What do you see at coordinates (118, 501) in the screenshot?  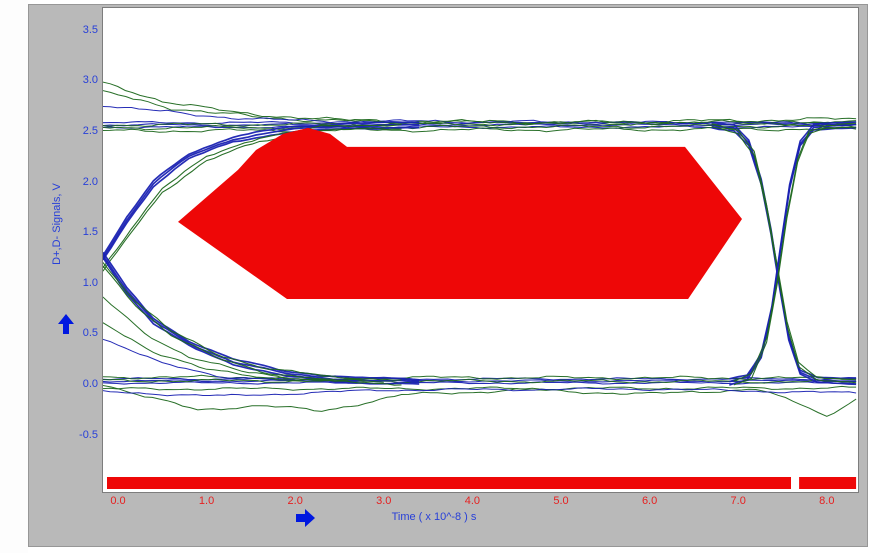 I see `x-tick-label: 0.0` at bounding box center [118, 501].